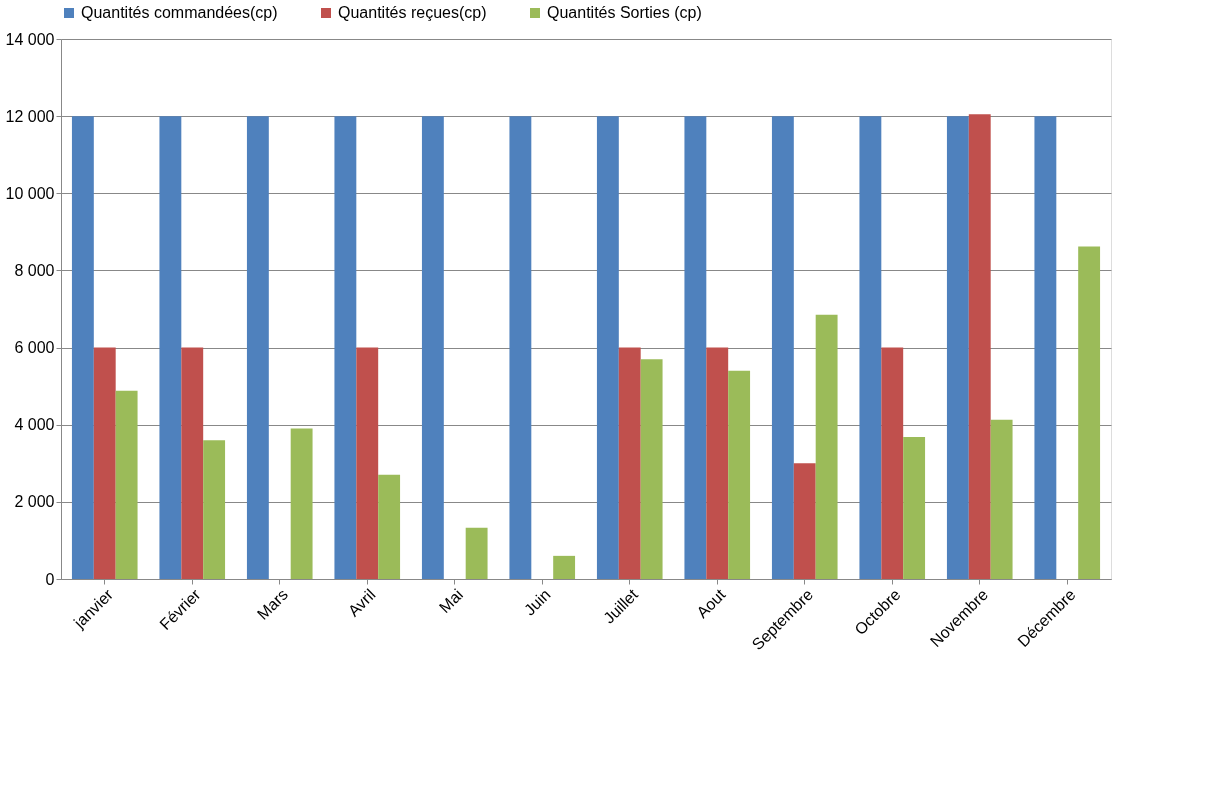  What do you see at coordinates (30, 193) in the screenshot?
I see `y-tick-label: 10 000` at bounding box center [30, 193].